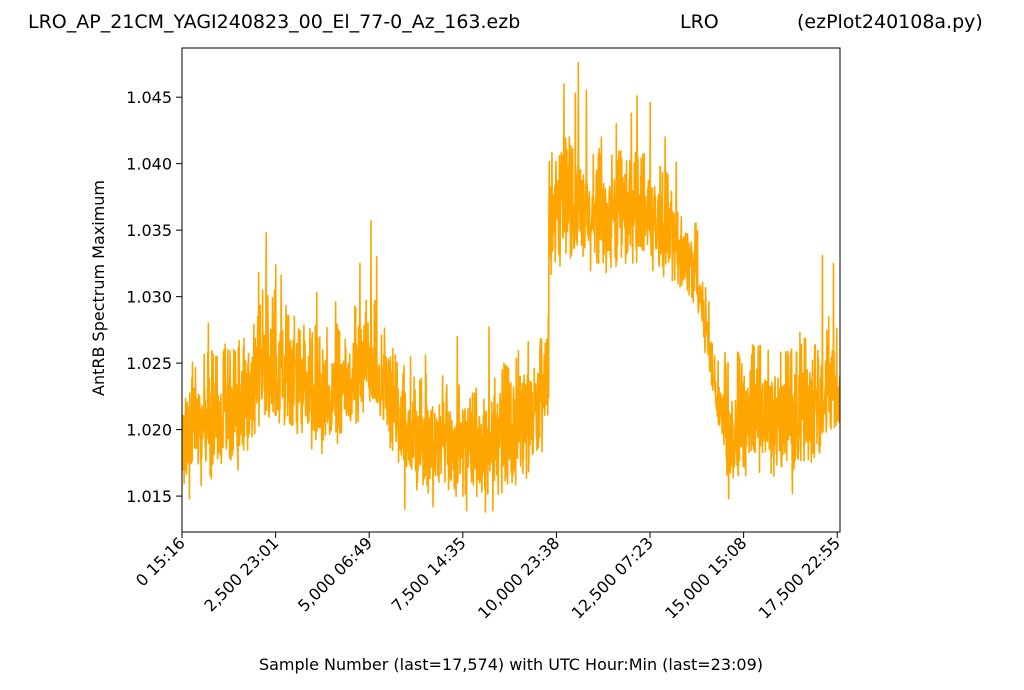 The width and height of the screenshot is (1024, 690). What do you see at coordinates (429, 574) in the screenshot?
I see `x-tick-label: 7,500 14:35` at bounding box center [429, 574].